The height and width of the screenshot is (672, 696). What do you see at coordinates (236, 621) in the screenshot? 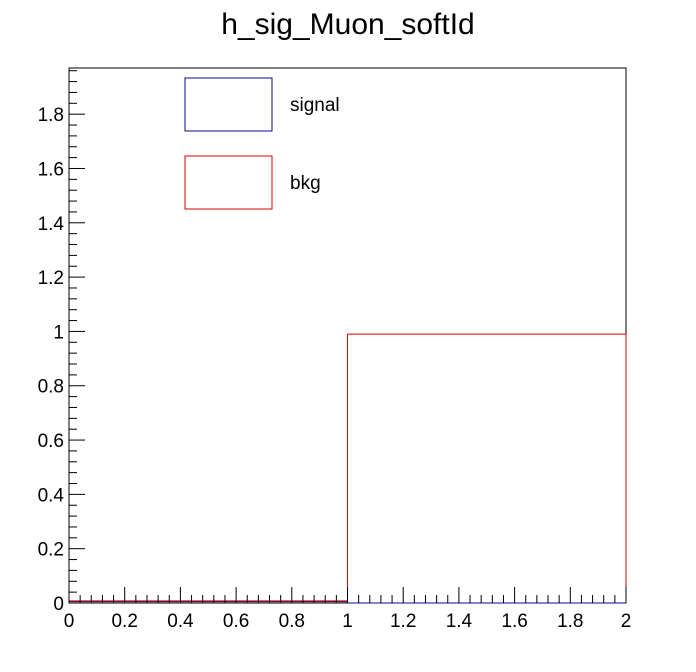
I see `x-tick-label: 0.6` at bounding box center [236, 621].